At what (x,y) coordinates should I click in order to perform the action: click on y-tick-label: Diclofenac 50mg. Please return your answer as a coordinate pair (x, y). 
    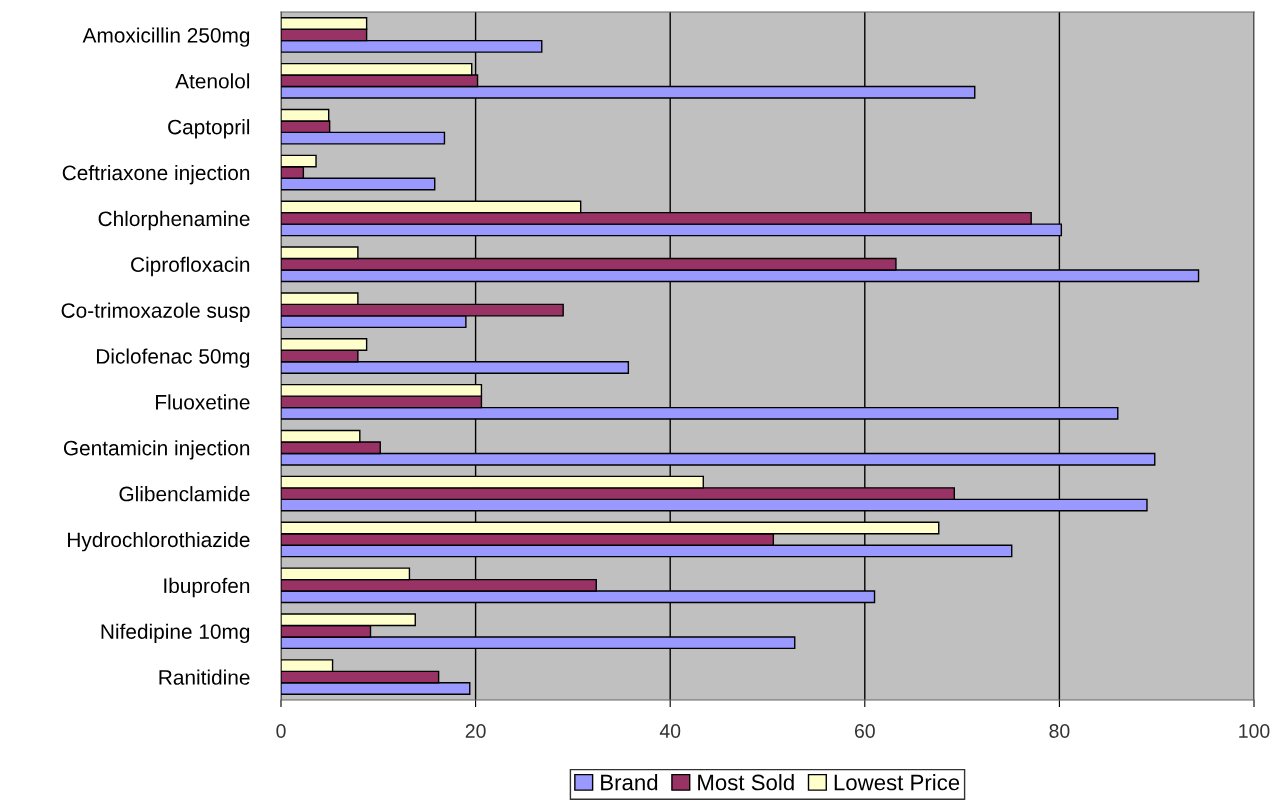
    Looking at the image, I should click on (173, 358).